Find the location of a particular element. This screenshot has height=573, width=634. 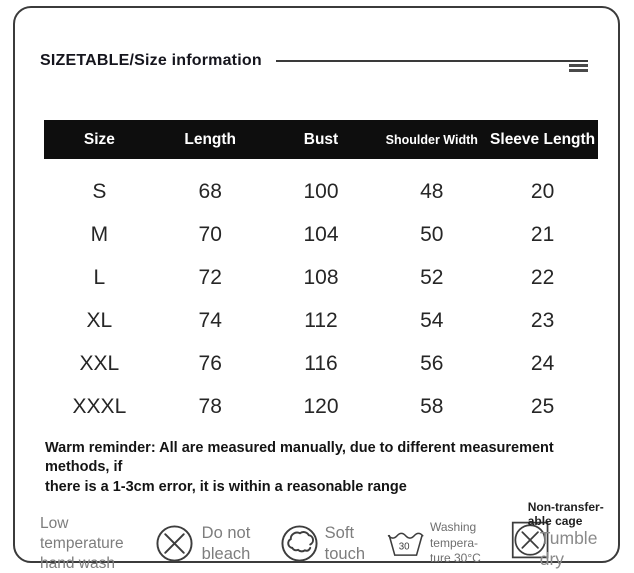

table-cell: XXL is located at coordinates (99, 363).